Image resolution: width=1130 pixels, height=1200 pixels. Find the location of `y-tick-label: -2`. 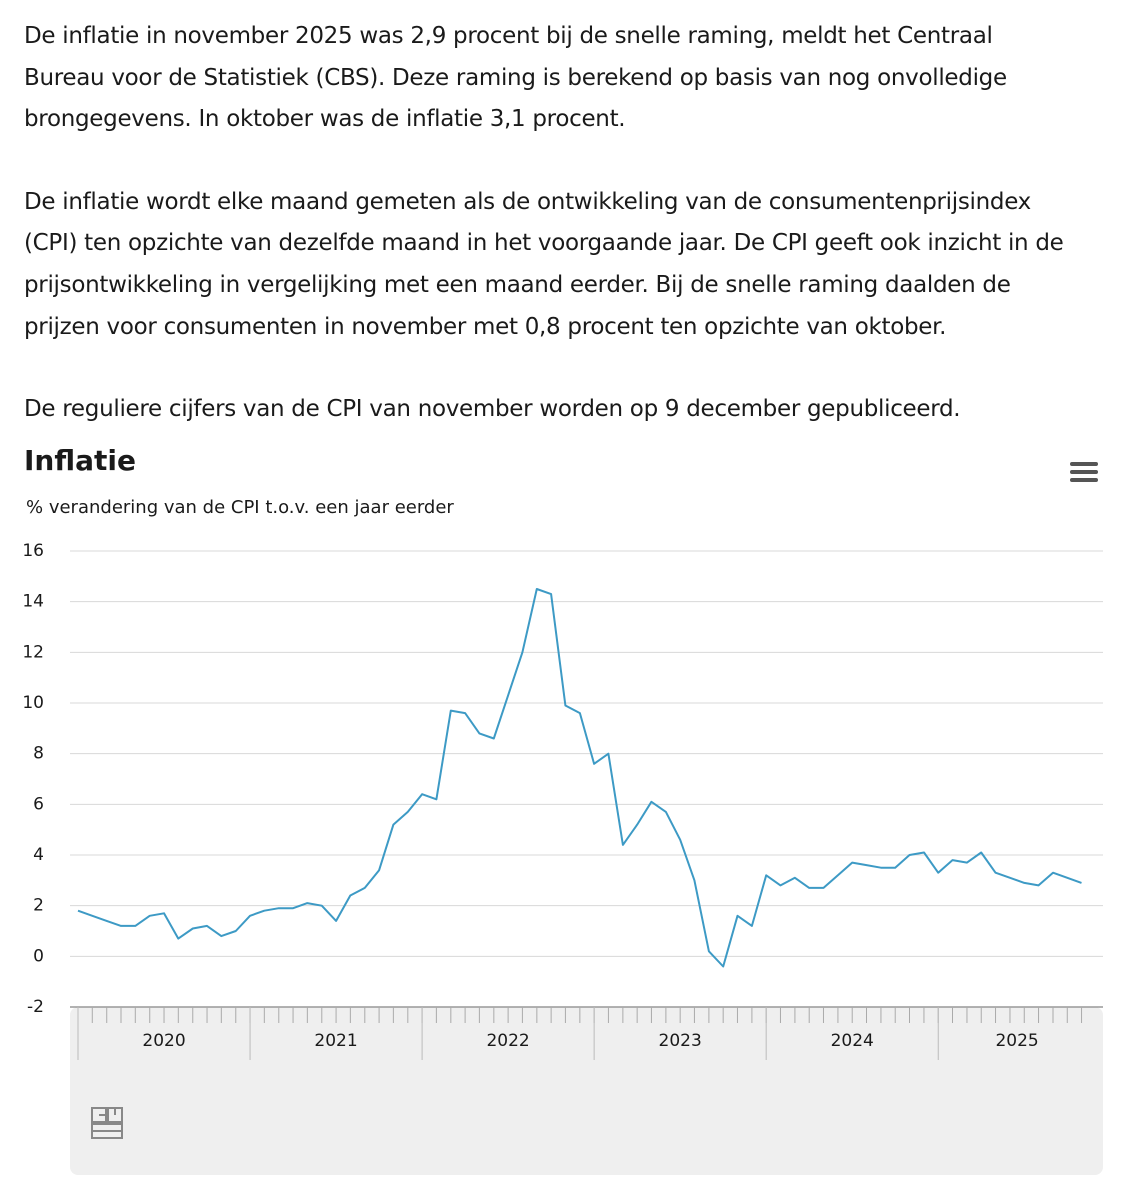

y-tick-label: -2 is located at coordinates (35, 1007).